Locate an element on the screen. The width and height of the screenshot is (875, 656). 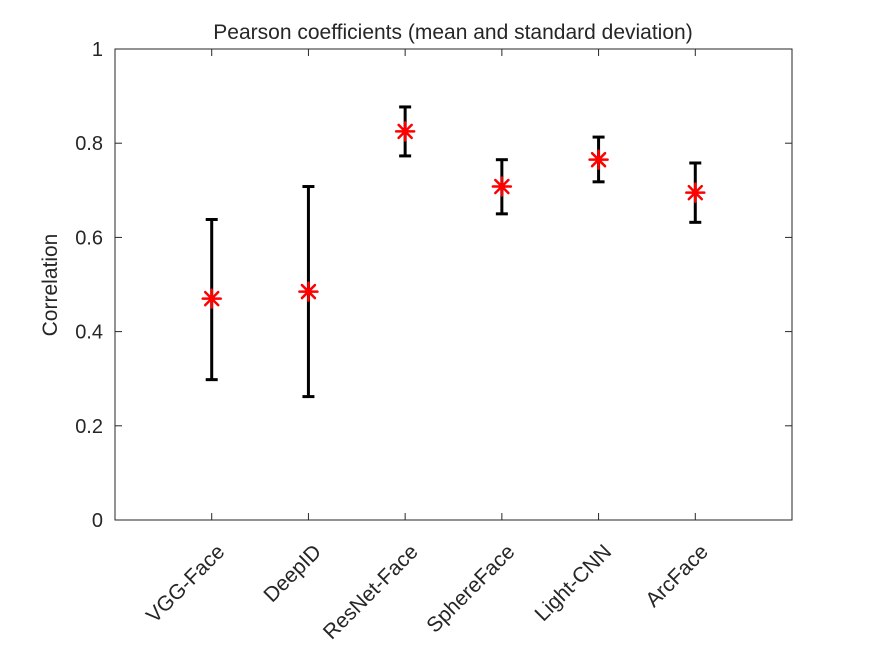
y-tick-label: 0.4 is located at coordinates (89, 333).